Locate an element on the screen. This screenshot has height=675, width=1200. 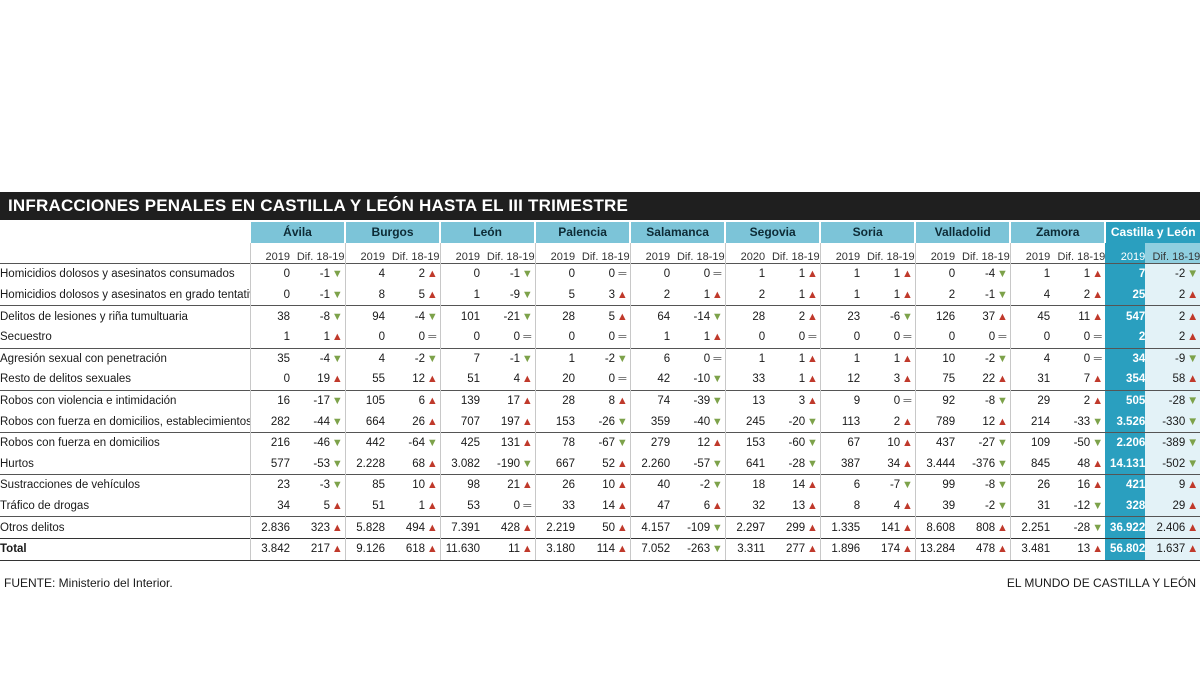
diff-cell: -50 is located at coordinates (1070, 442).